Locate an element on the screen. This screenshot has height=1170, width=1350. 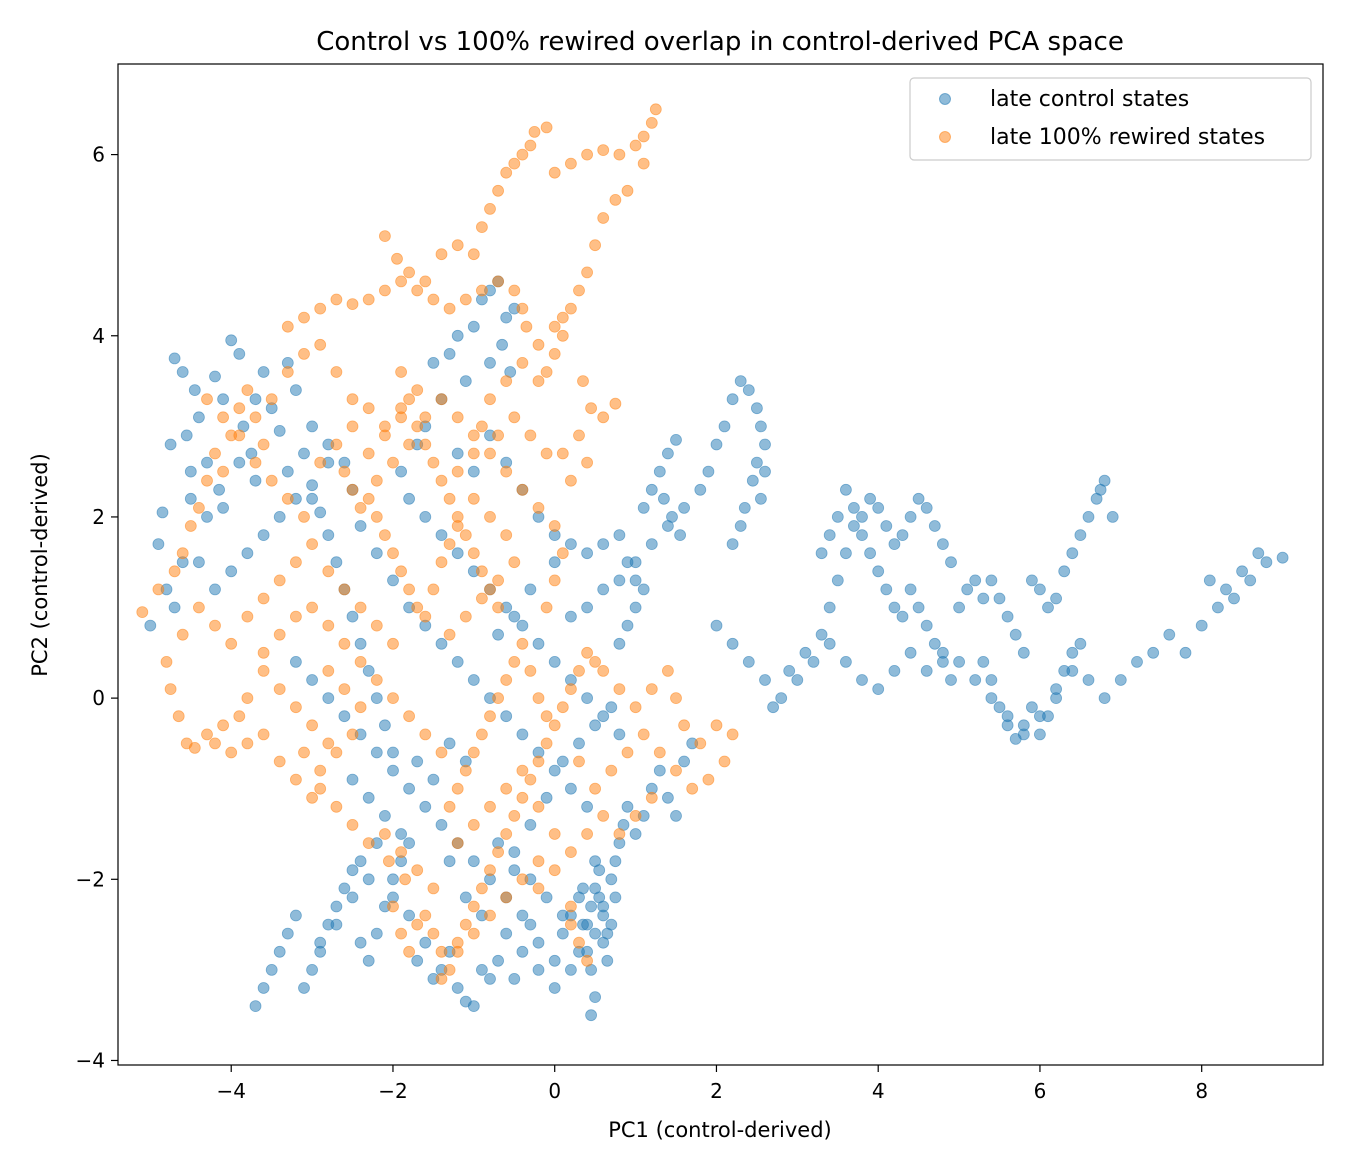
y-axis-ticks: −4 −2 0 2 4 6 is located at coordinates (97, 607).